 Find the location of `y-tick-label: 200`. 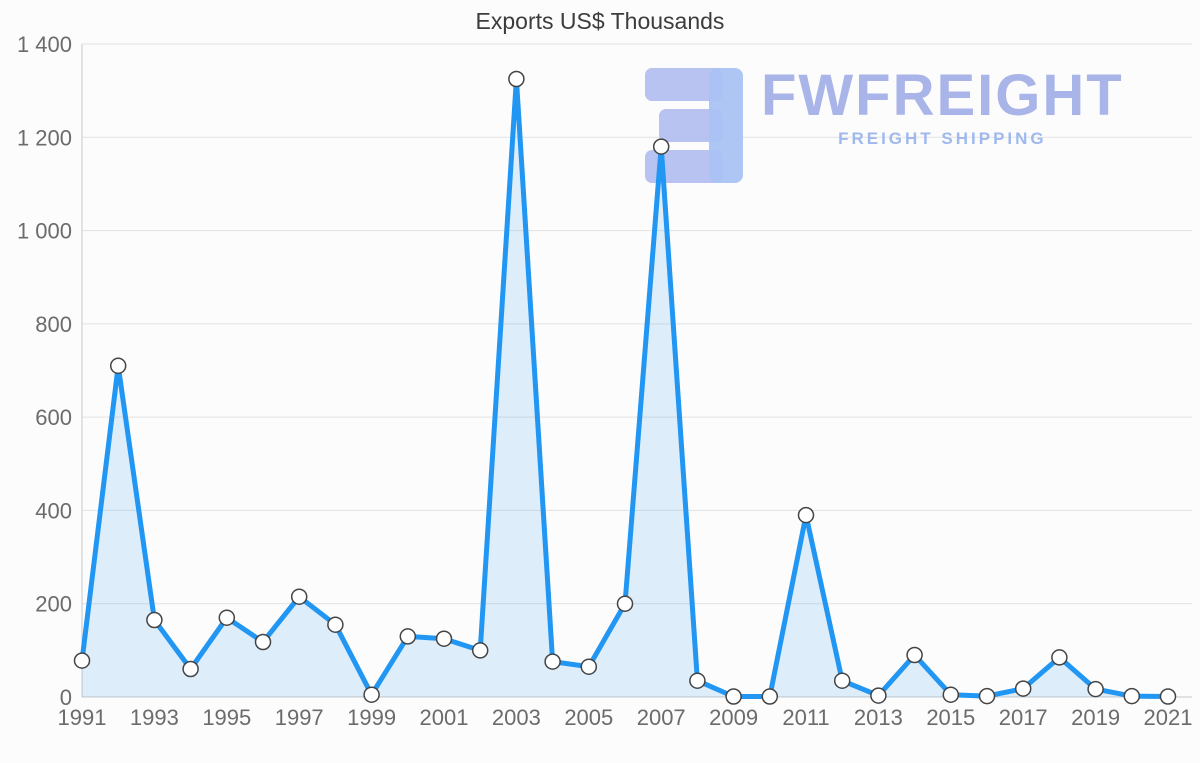

y-tick-label: 200 is located at coordinates (53, 604).